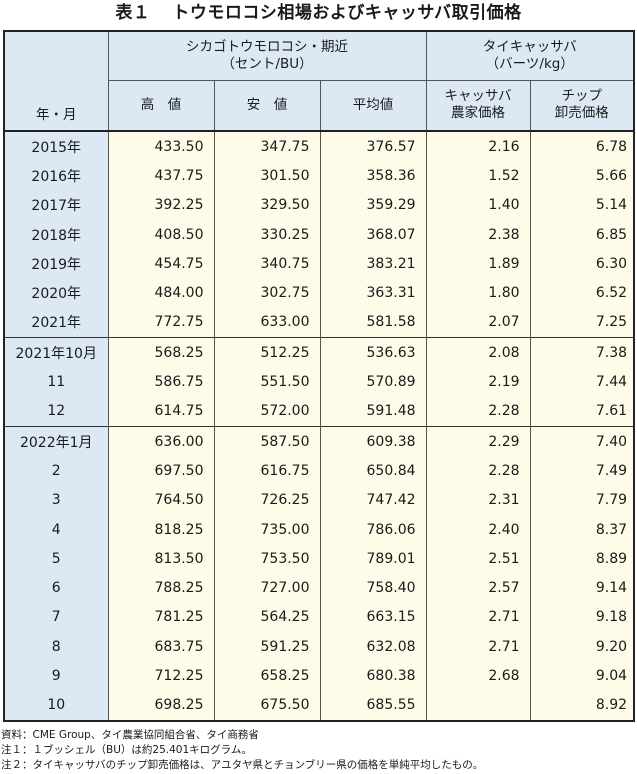  What do you see at coordinates (56, 146) in the screenshot?
I see `row-label: 2015年` at bounding box center [56, 146].